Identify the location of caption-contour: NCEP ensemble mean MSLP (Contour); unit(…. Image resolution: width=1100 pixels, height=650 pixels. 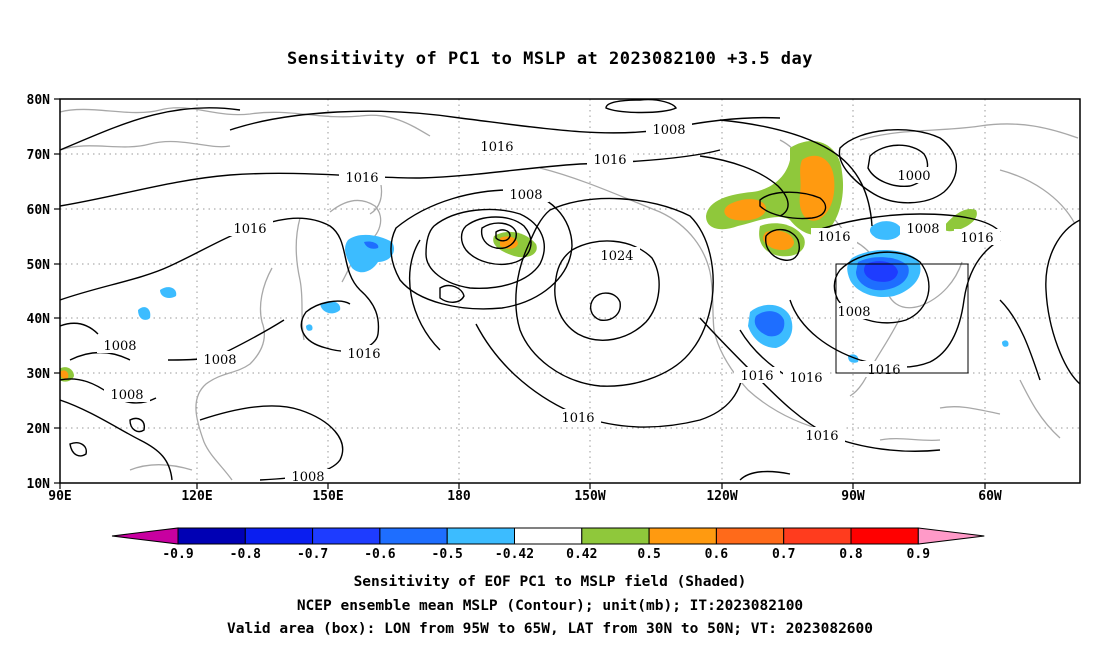
(550, 606).